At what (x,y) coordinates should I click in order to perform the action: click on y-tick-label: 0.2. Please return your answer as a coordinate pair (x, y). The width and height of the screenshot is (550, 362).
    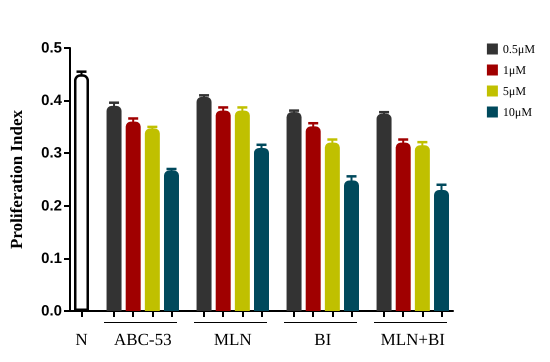
    Looking at the image, I should click on (51, 205).